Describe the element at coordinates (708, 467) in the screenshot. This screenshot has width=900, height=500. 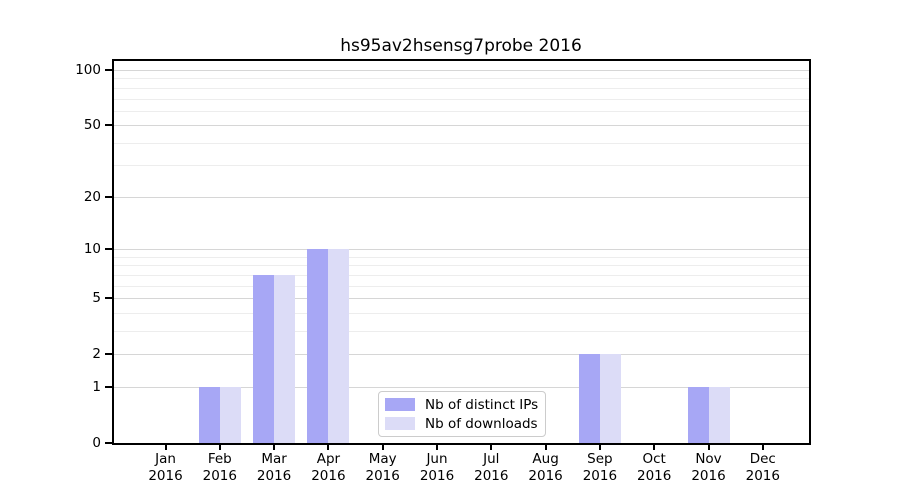
I see `x-tick-label: Nov 2016` at that location.